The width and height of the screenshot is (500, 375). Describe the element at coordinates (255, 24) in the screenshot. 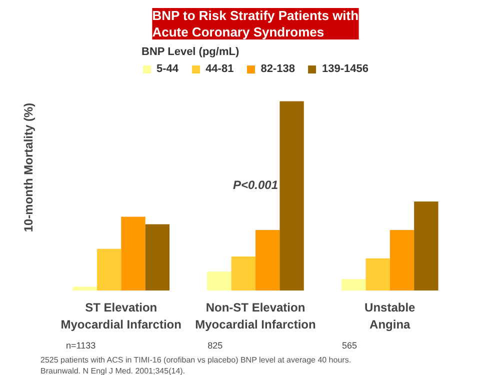

I see `chart-title: BNP to Risk Stratify Patients with Acute Coronary Syndromes` at that location.